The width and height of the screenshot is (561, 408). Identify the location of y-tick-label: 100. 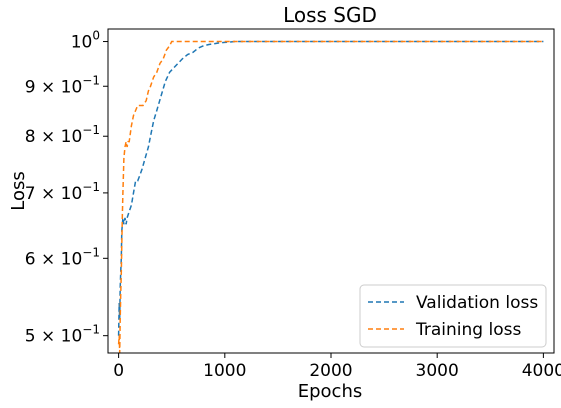
(85, 41).